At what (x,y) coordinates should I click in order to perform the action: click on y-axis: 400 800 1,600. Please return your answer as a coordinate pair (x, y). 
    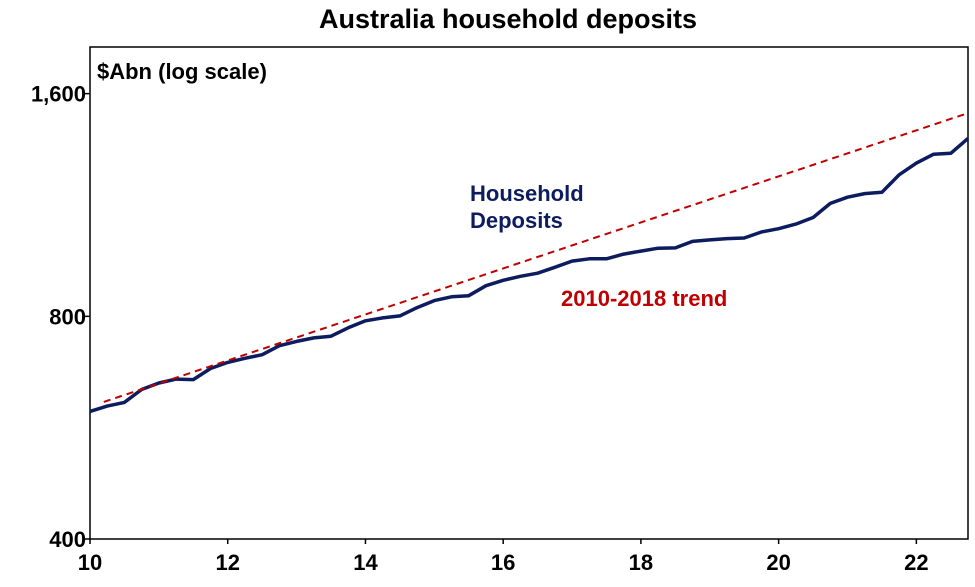
    Looking at the image, I should click on (60, 317).